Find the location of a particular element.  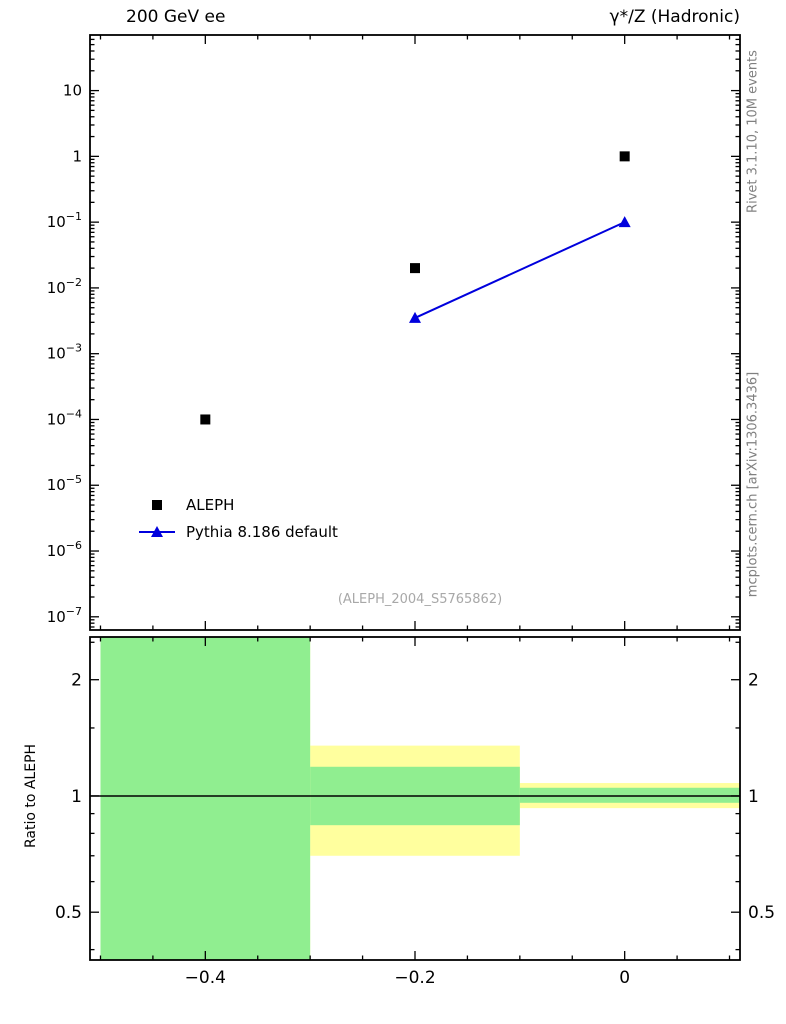

svg-text: −0.4 is located at coordinates (205, 978).